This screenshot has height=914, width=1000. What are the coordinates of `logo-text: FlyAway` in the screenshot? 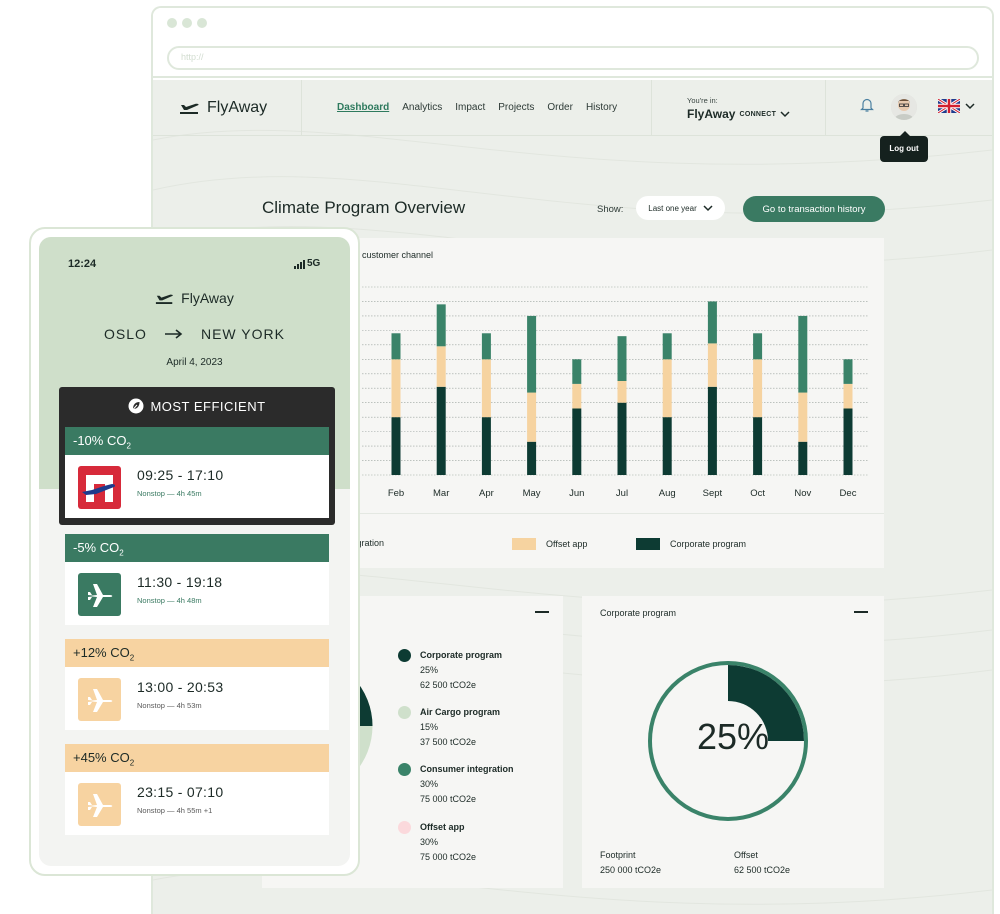 It's located at (237, 107).